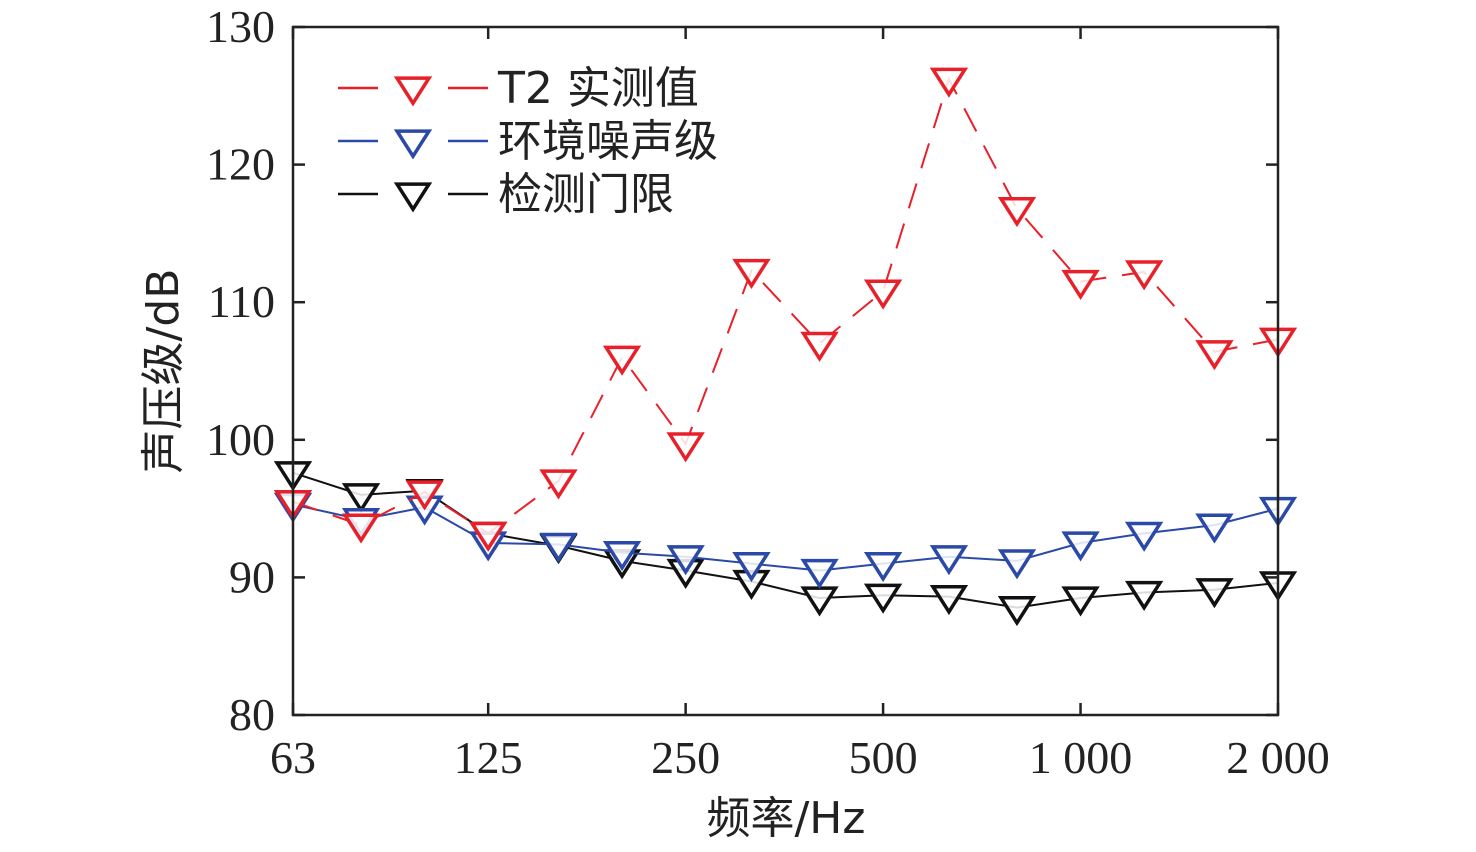  I want to click on x-axis-title: 频率/Hz, so click(785, 818).